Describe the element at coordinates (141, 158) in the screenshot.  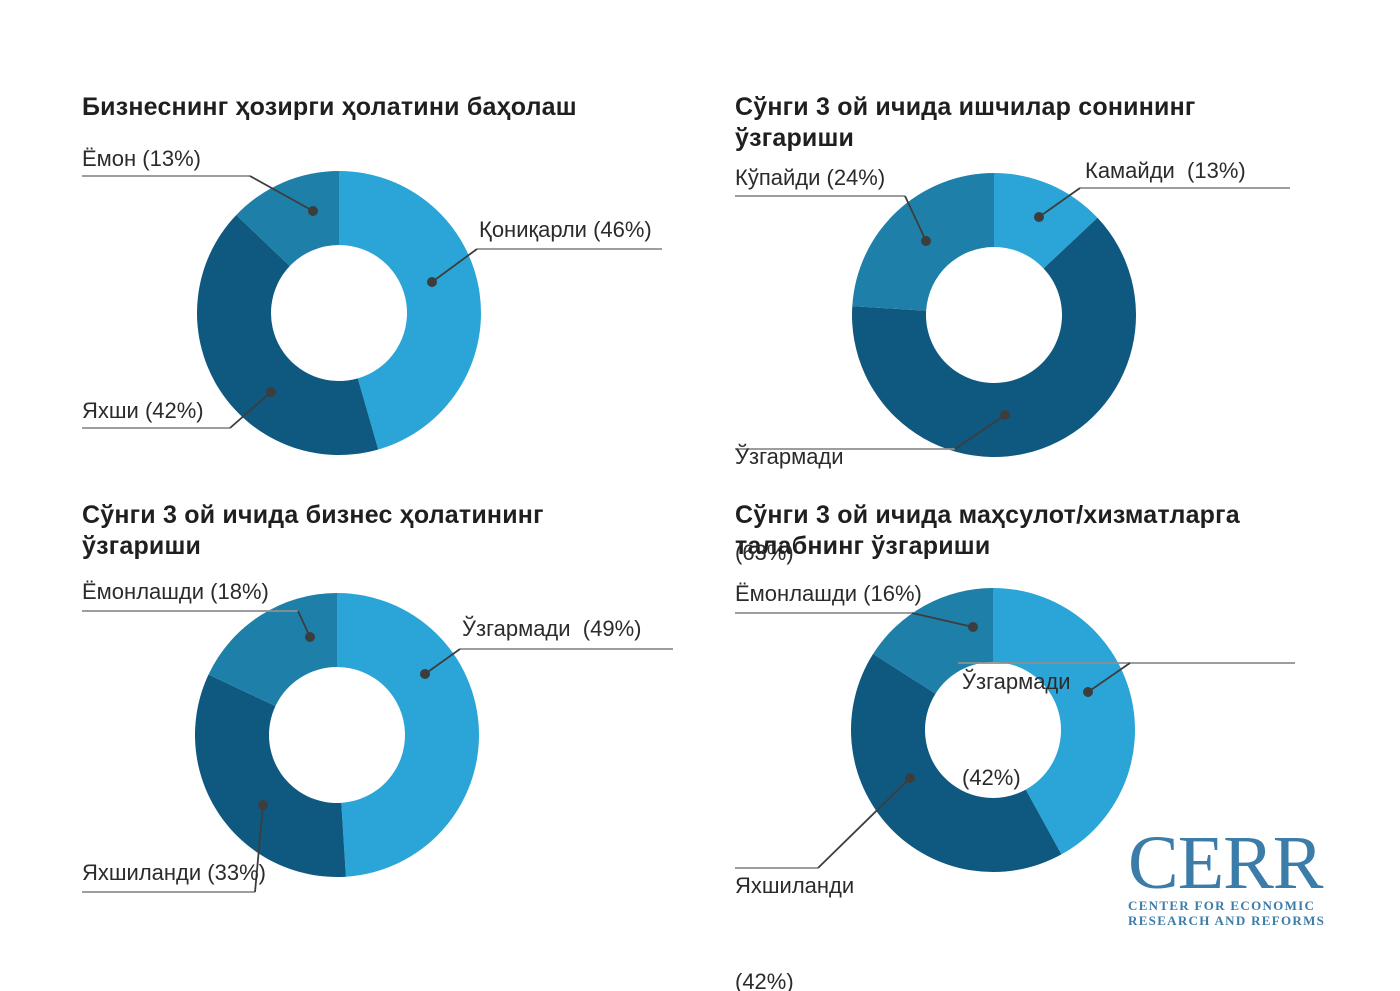
I see `slice-label-yomon: Ёмон (13%)` at that location.